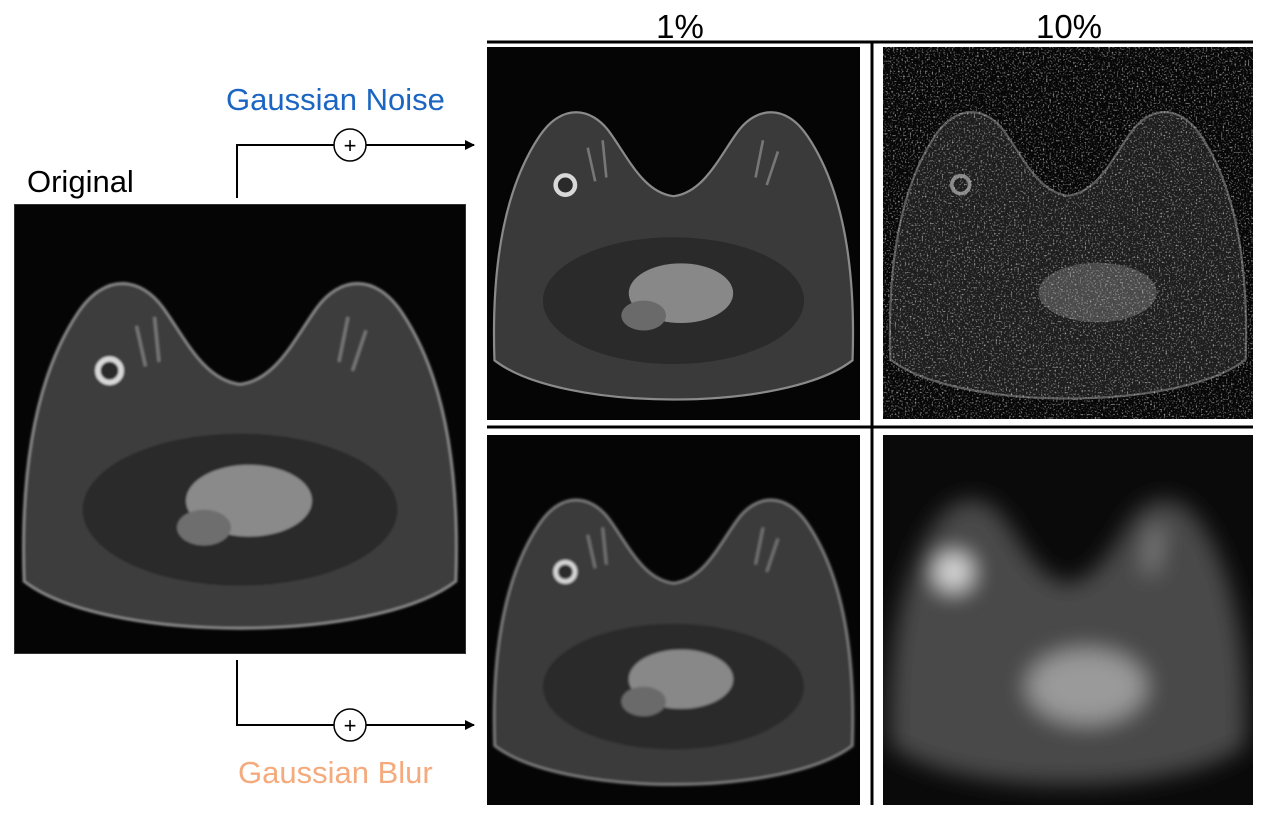 Image resolution: width=1266 pixels, height=817 pixels. Describe the element at coordinates (680, 26) in the screenshot. I see `column-header-1-percent: 1%` at that location.